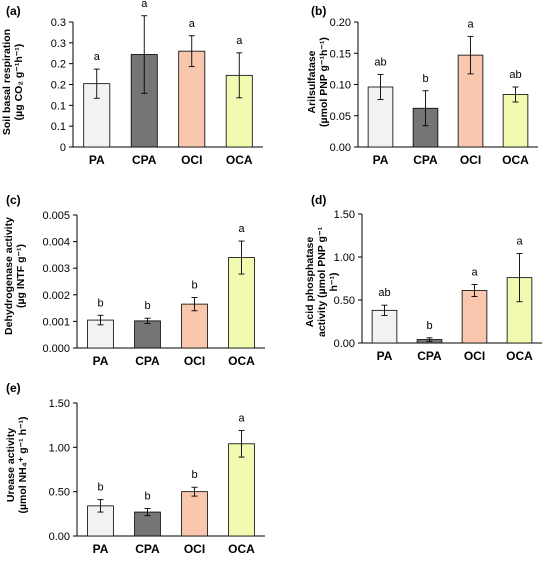 This screenshot has height=566, width=550. What do you see at coordinates (340, 86) in the screenshot?
I see `y-tick-label: 0.10` at bounding box center [340, 86].